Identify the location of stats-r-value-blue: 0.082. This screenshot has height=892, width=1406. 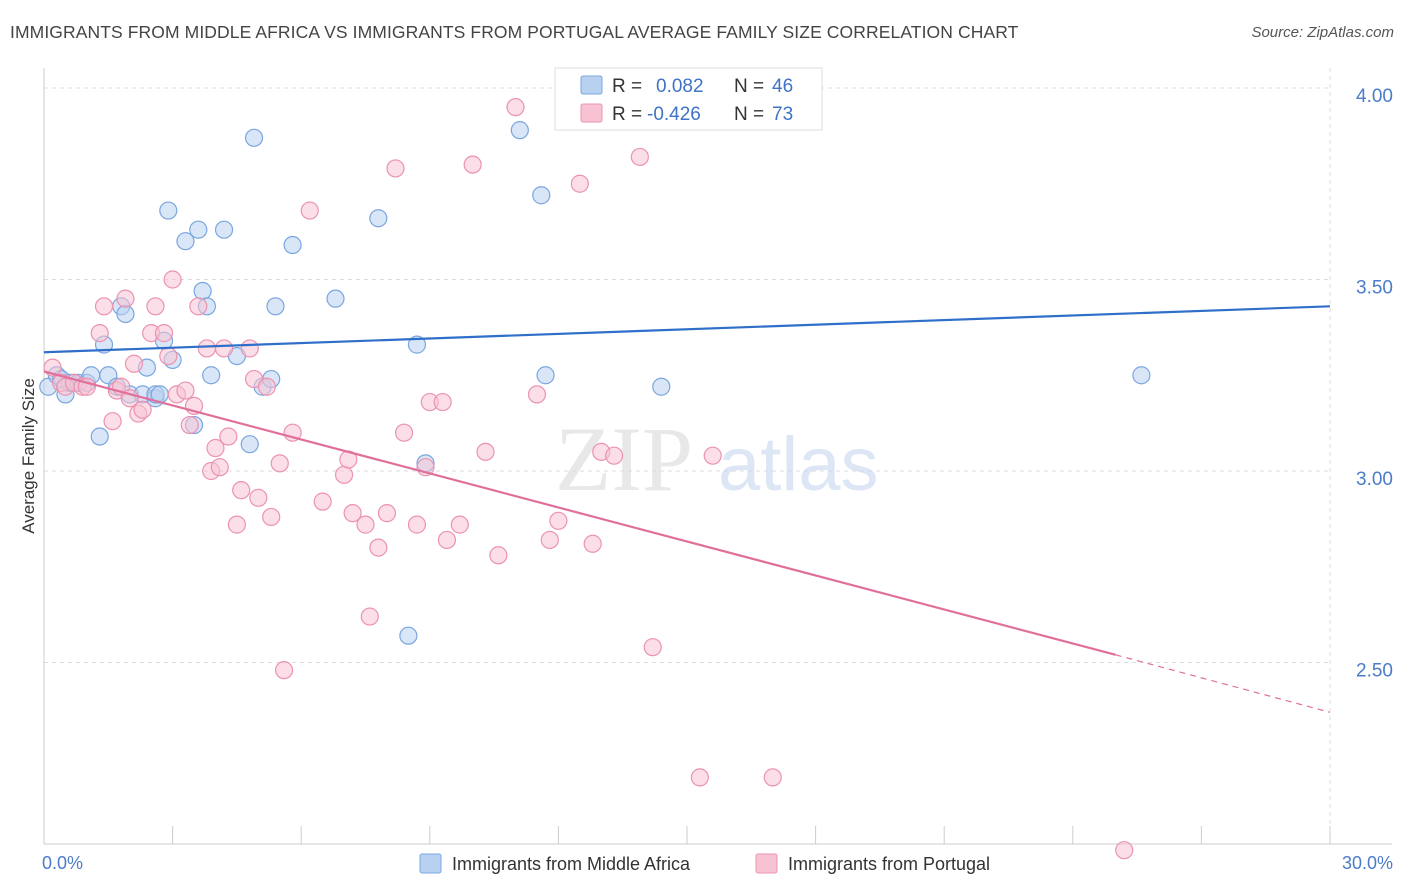
(680, 86).